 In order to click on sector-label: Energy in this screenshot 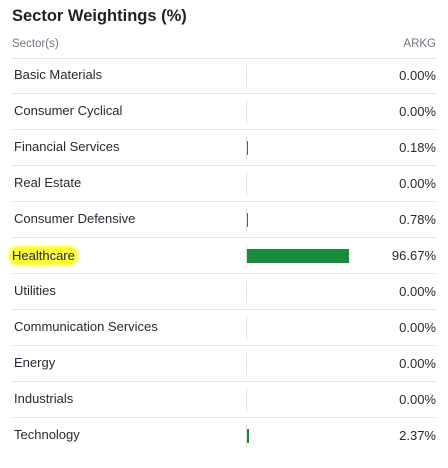, I will do `click(35, 362)`.